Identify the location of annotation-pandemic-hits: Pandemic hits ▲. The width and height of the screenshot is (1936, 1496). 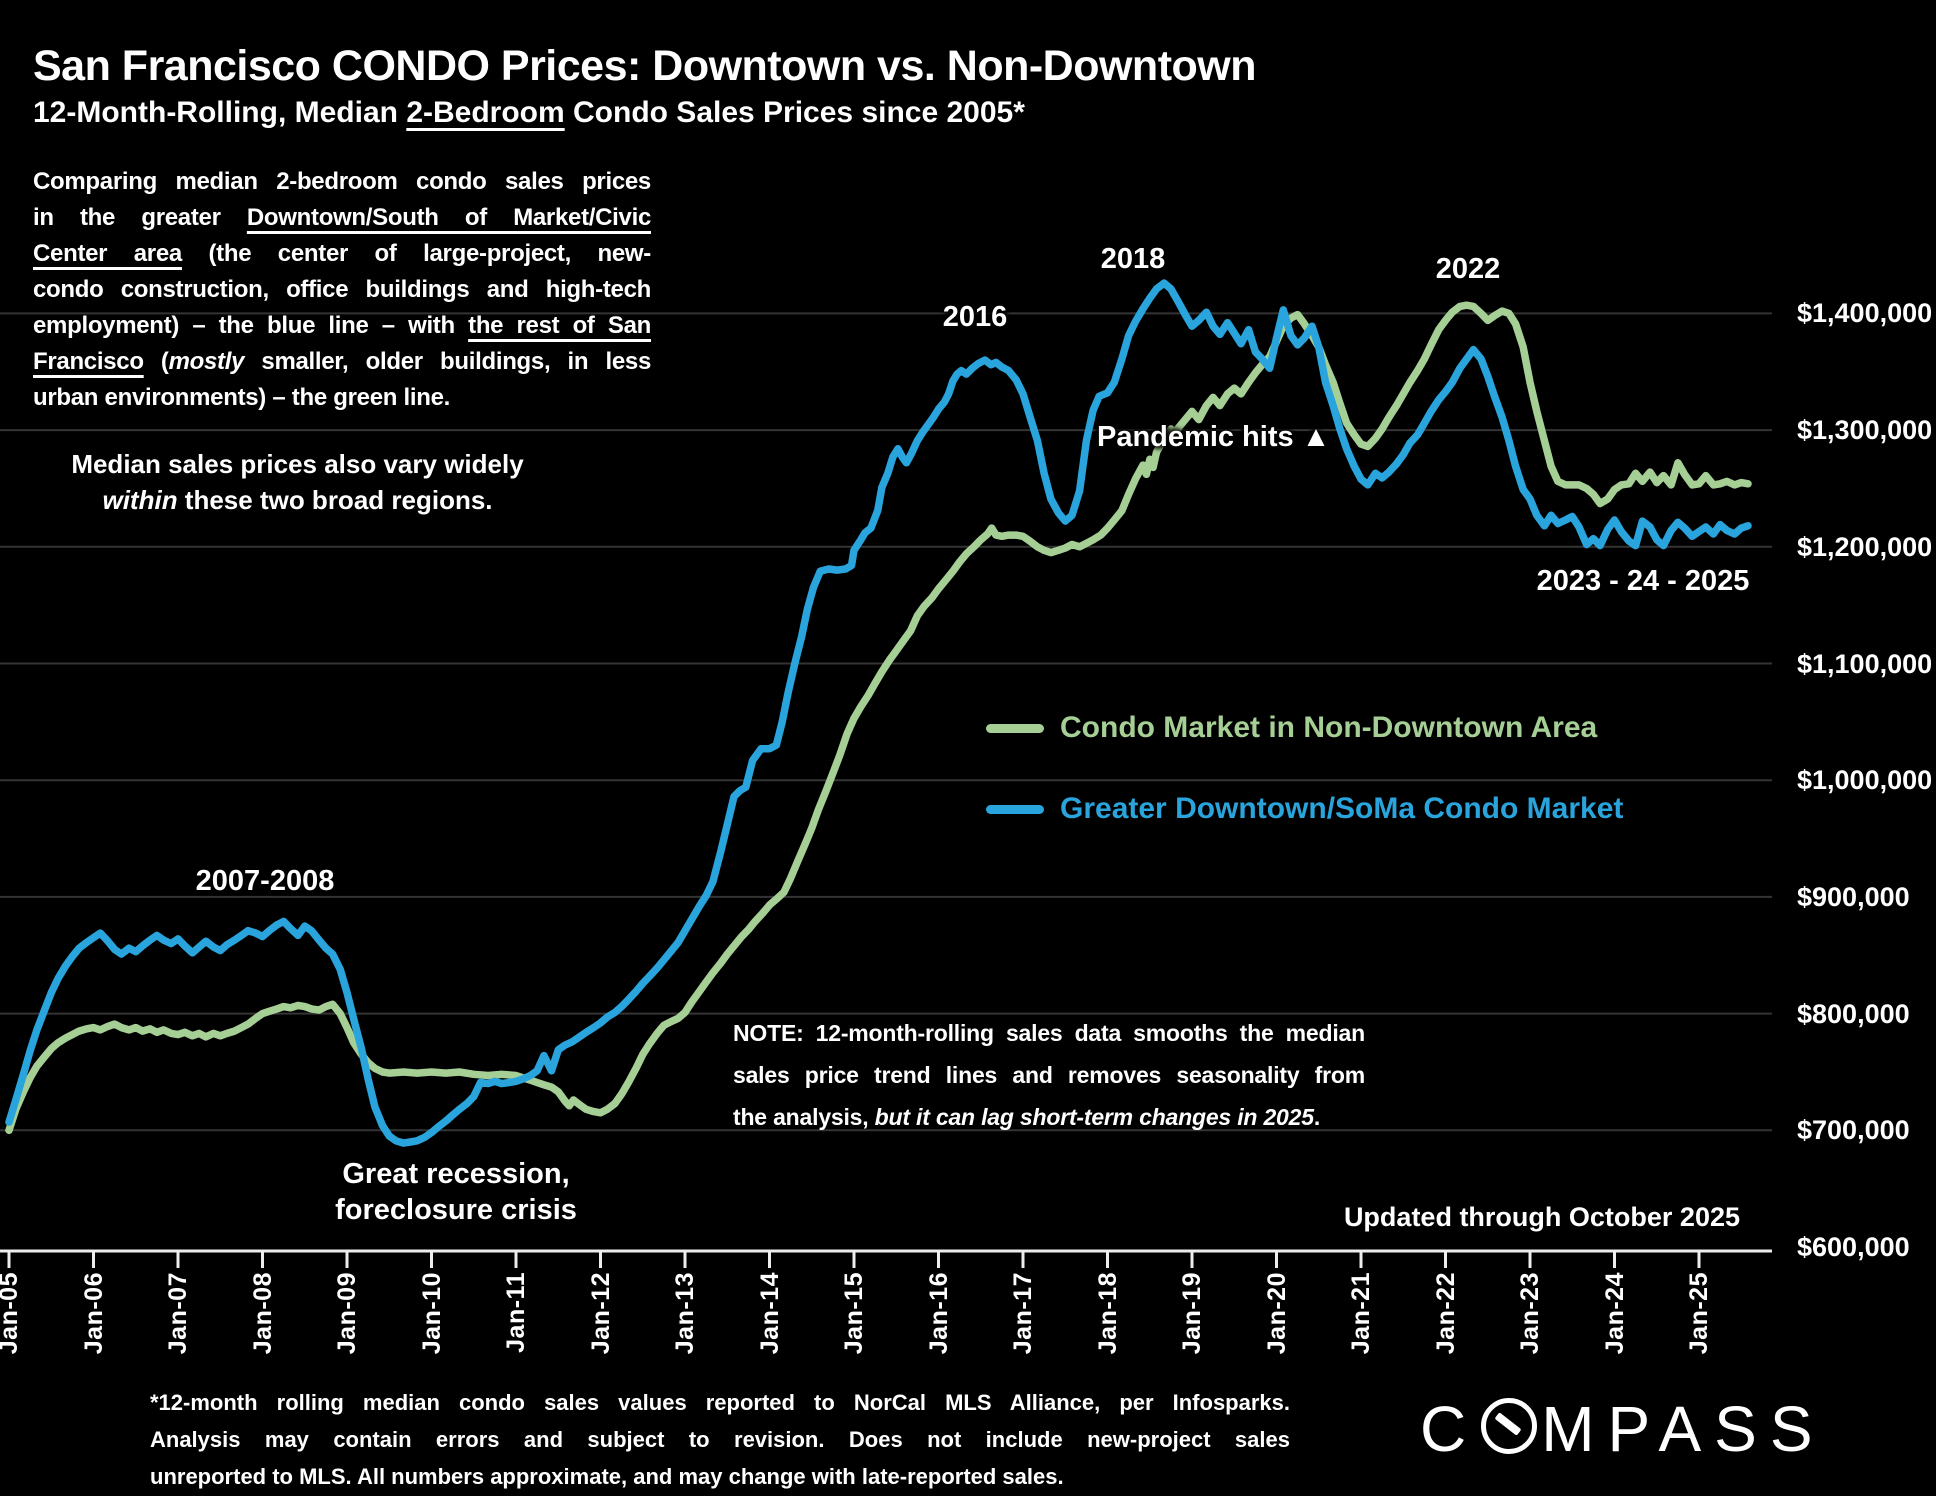
(1214, 437).